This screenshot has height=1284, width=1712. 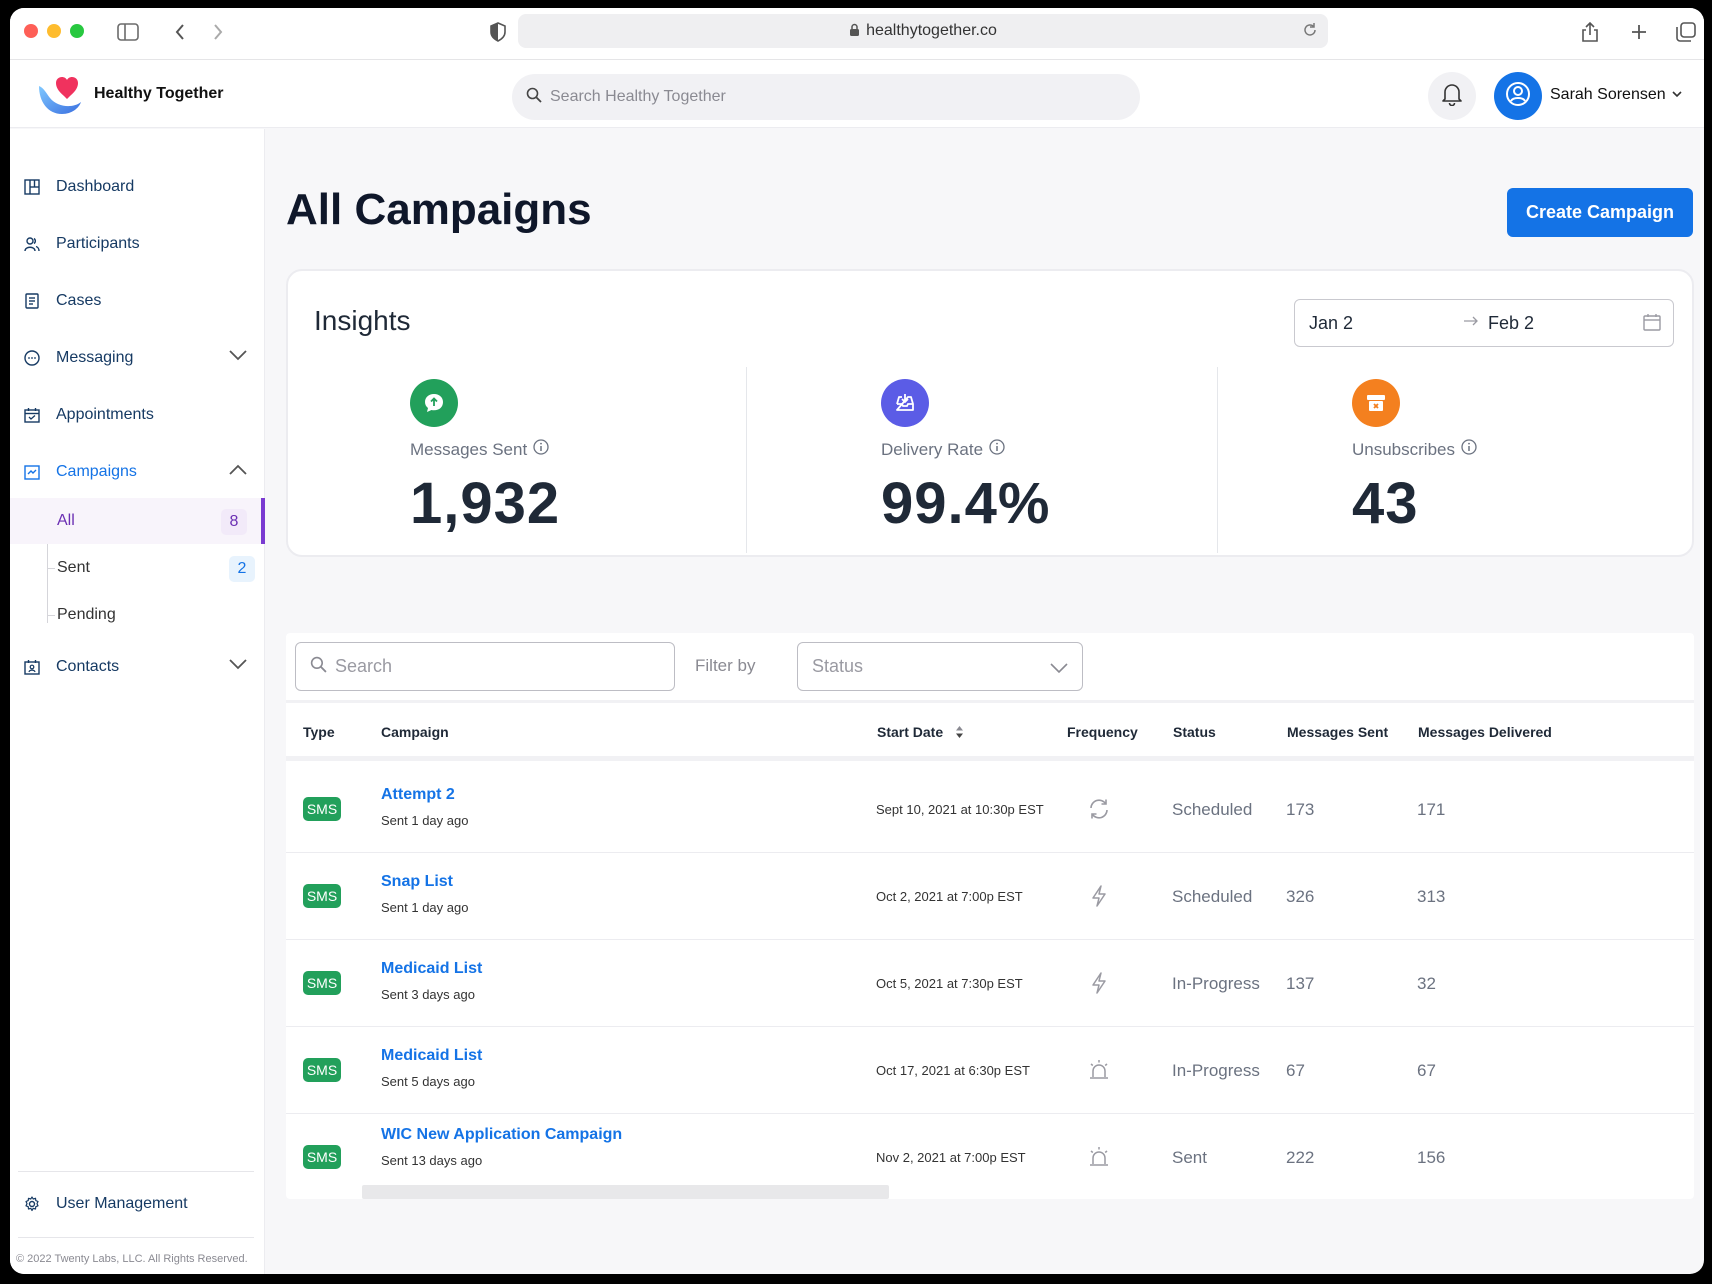 I want to click on global-search-input, so click(x=830, y=97).